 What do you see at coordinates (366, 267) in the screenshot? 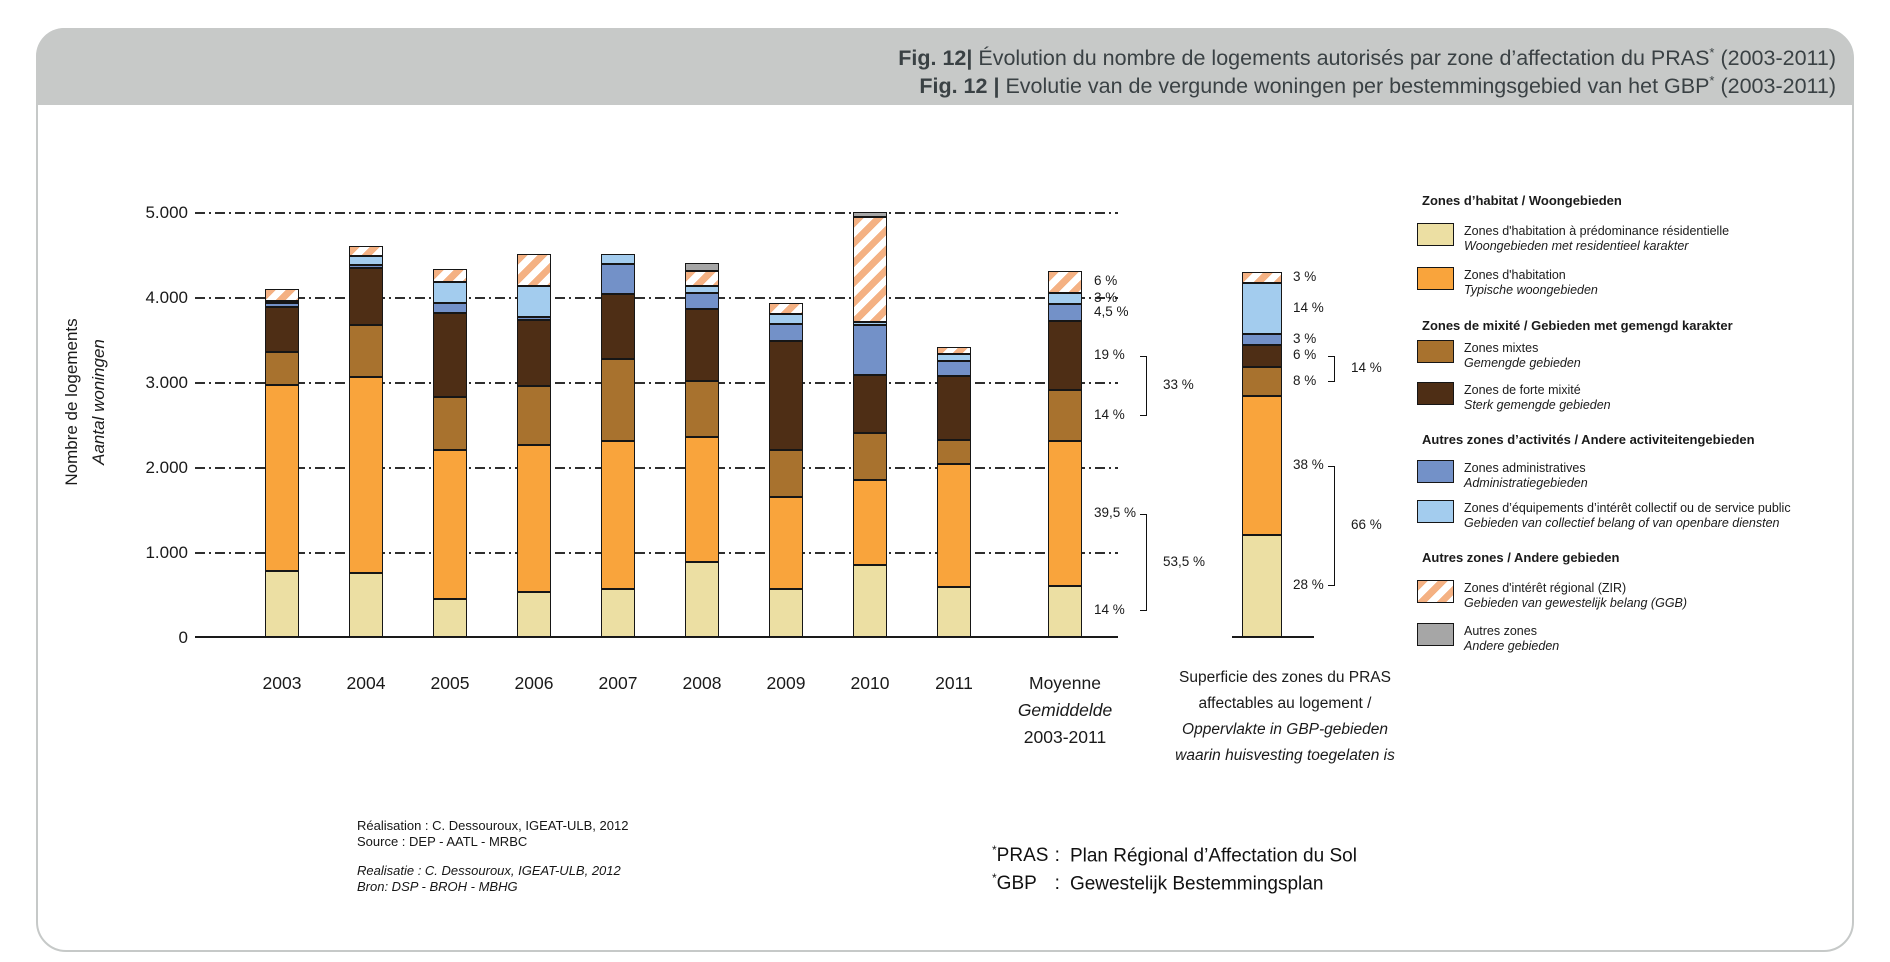
I see `bar-segment-2004-admin` at bounding box center [366, 267].